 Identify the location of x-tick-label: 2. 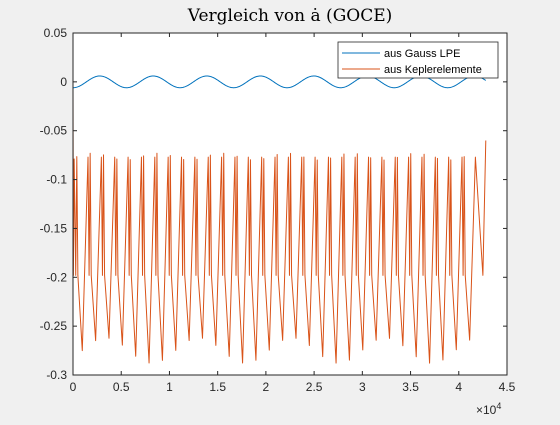
(266, 387).